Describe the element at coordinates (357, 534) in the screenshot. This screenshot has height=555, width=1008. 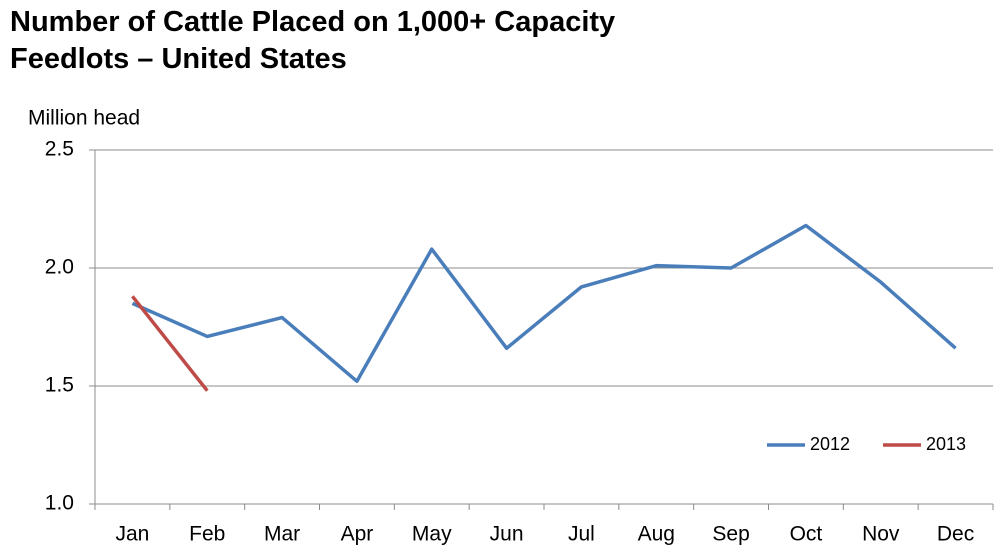
I see `x-tick-label: Apr` at that location.